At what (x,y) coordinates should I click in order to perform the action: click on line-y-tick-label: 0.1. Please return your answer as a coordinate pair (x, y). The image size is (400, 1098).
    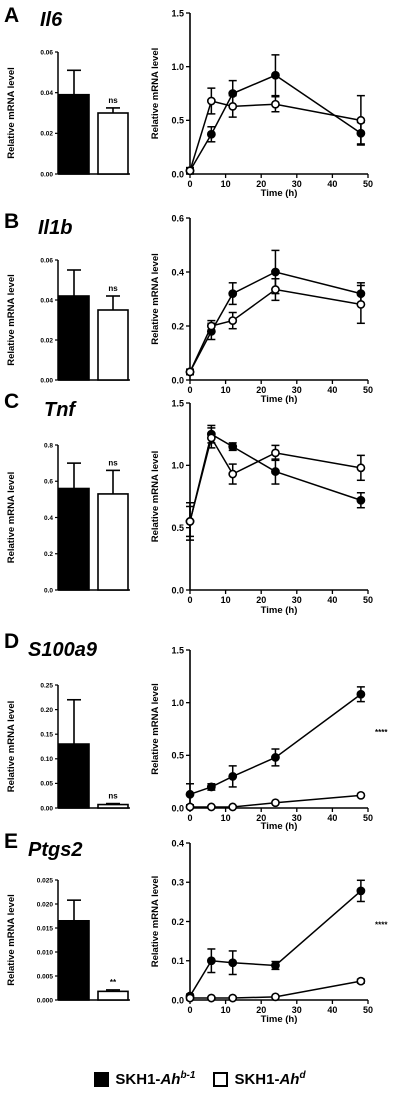
    Looking at the image, I should click on (177, 961).